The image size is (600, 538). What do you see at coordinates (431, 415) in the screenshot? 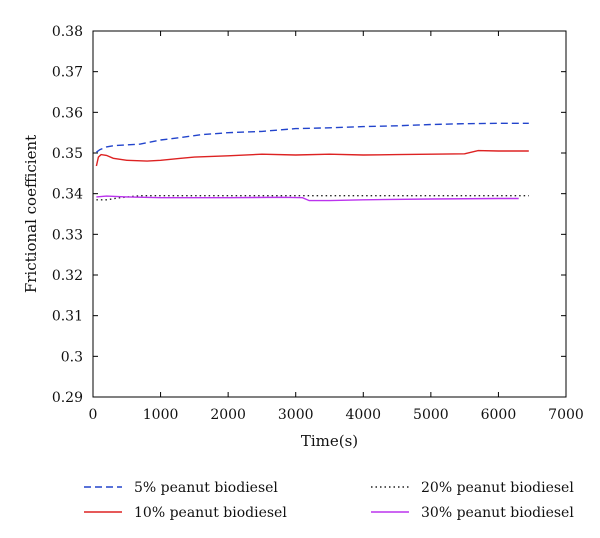
I see `x-tick-label: 5000` at bounding box center [431, 415].